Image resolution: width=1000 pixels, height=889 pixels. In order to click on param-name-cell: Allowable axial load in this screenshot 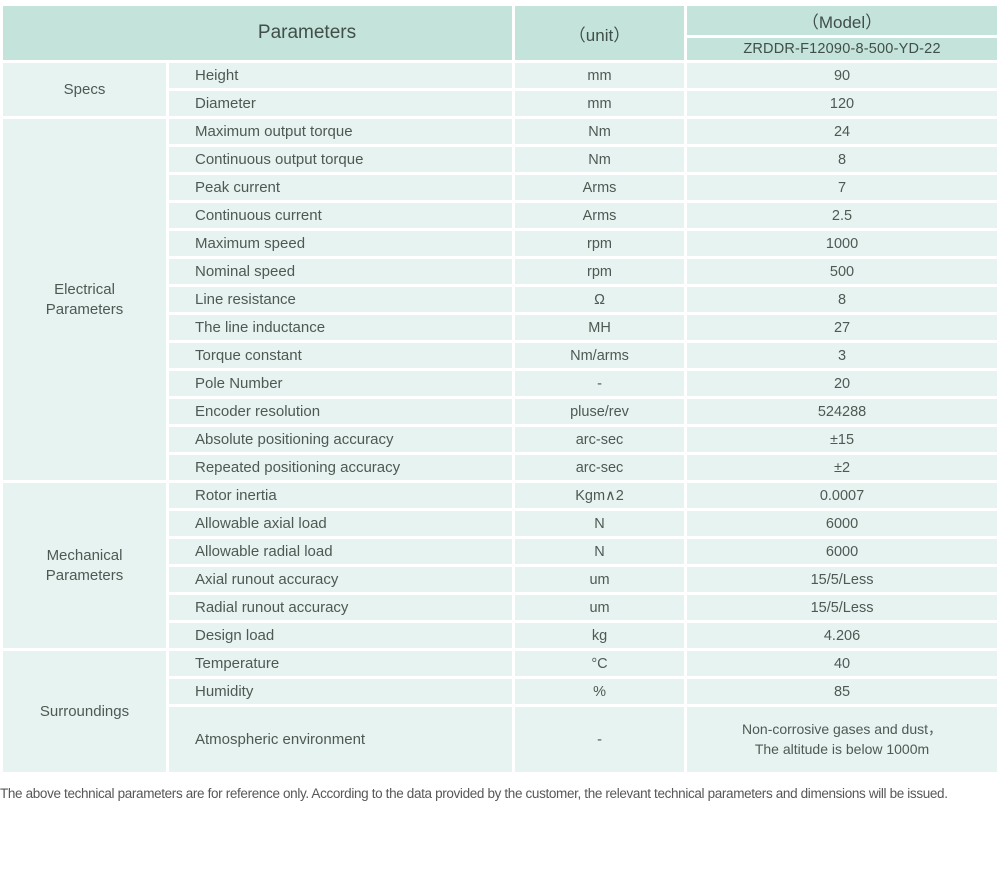, I will do `click(340, 523)`.